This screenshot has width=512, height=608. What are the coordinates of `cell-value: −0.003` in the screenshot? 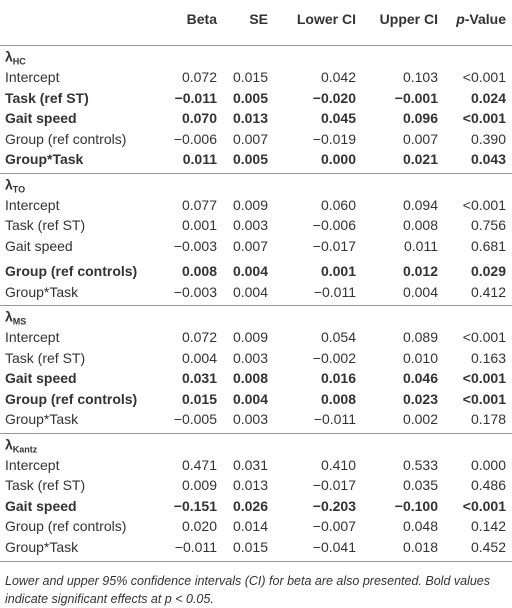 It's located at (195, 245).